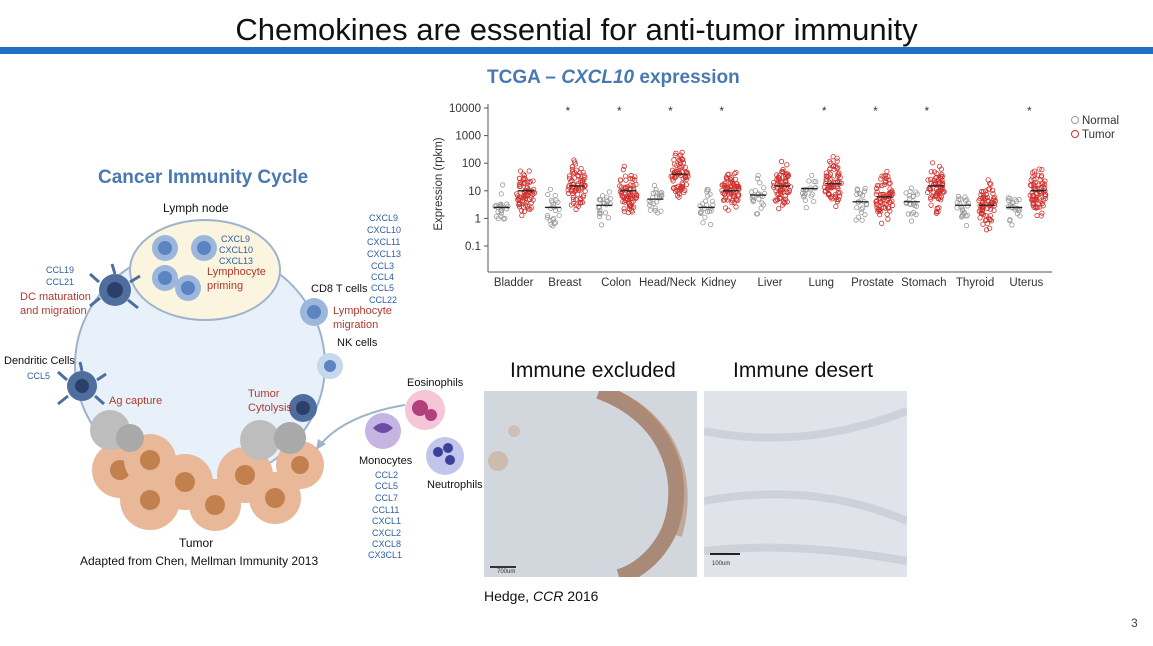 The height and width of the screenshot is (646, 1153). I want to click on ln-chemokine-3: CXCL13, so click(236, 261).